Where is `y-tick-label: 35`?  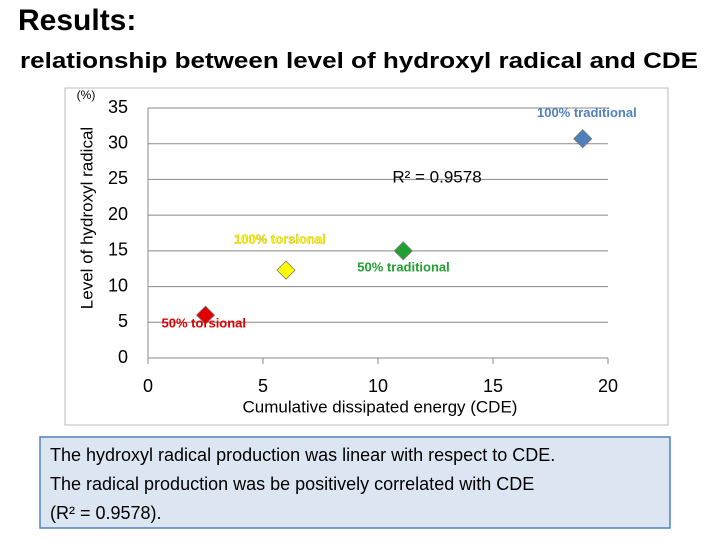
y-tick-label: 35 is located at coordinates (118, 107).